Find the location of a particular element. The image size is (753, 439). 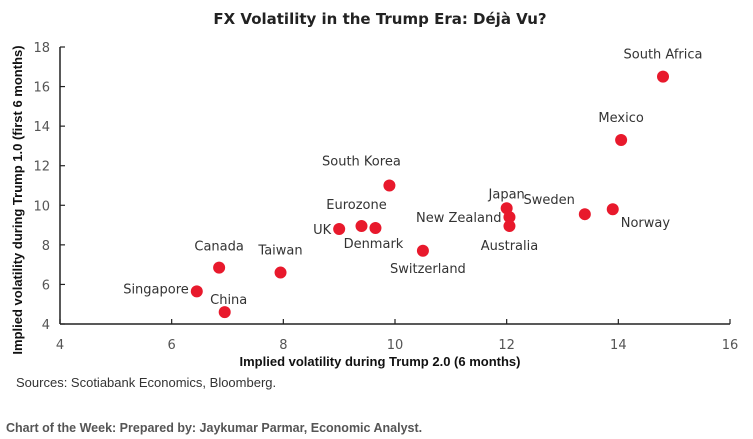

x-tick-label: 6 is located at coordinates (172, 345).